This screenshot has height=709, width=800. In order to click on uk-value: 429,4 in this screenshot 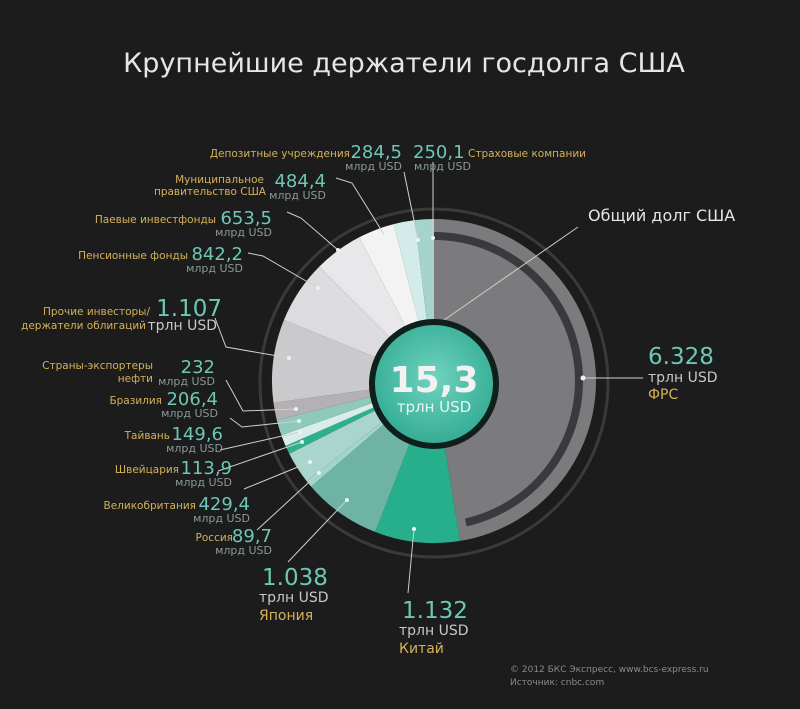, I will do `click(224, 504)`.